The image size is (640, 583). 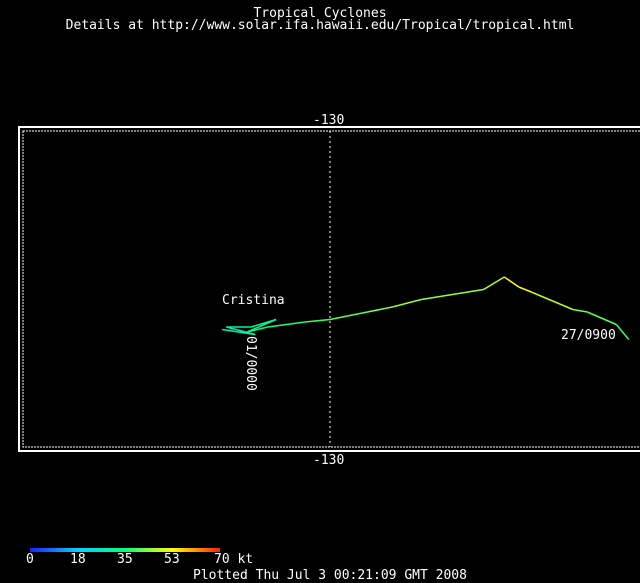 I want to click on storm-track, so click(x=425, y=308).